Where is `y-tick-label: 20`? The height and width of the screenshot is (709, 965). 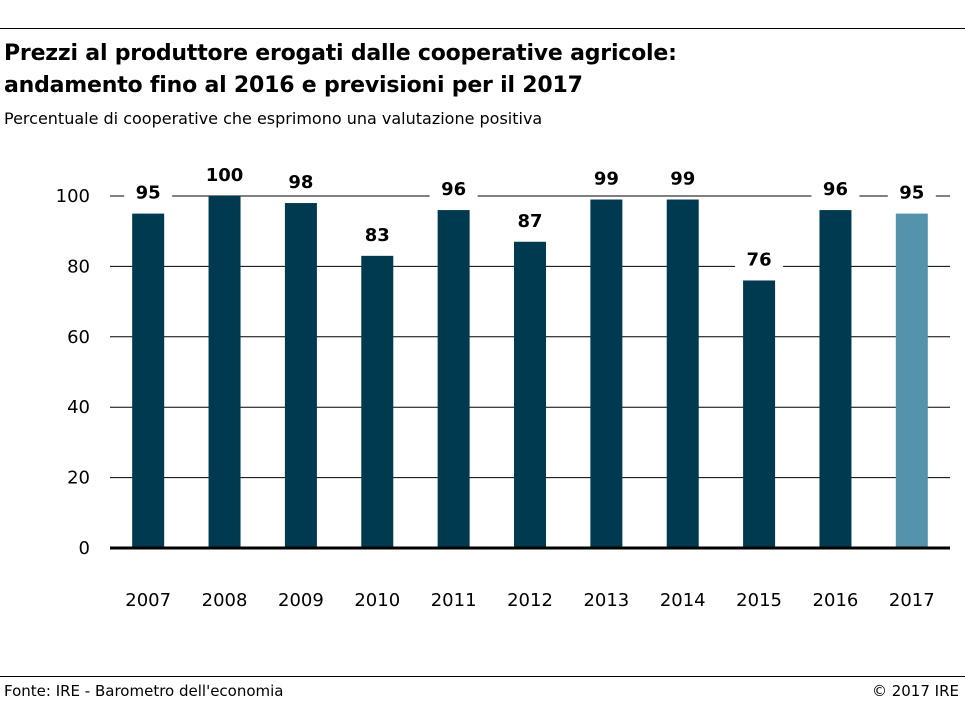 y-tick-label: 20 is located at coordinates (78, 478).